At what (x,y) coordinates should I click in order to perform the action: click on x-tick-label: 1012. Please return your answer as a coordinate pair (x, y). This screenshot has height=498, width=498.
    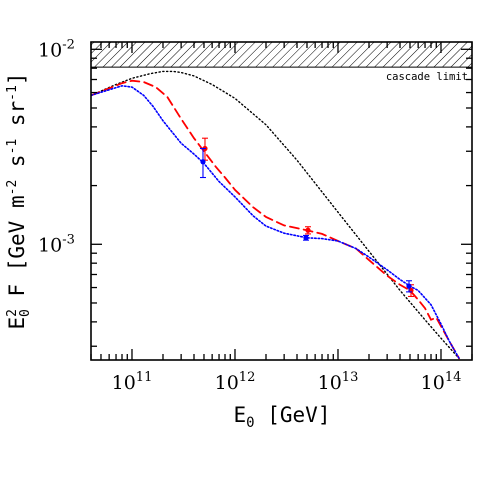
    Looking at the image, I should click on (235, 382).